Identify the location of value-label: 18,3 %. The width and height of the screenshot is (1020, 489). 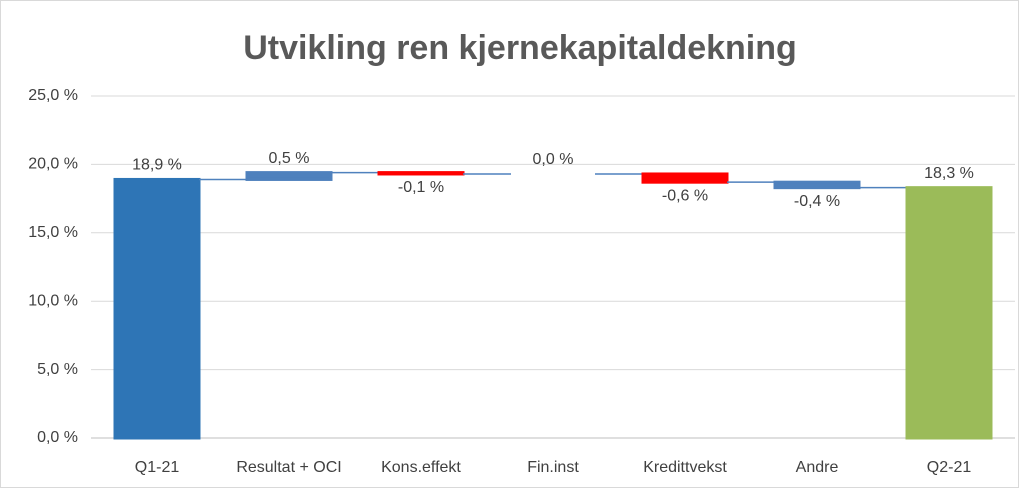
(949, 173).